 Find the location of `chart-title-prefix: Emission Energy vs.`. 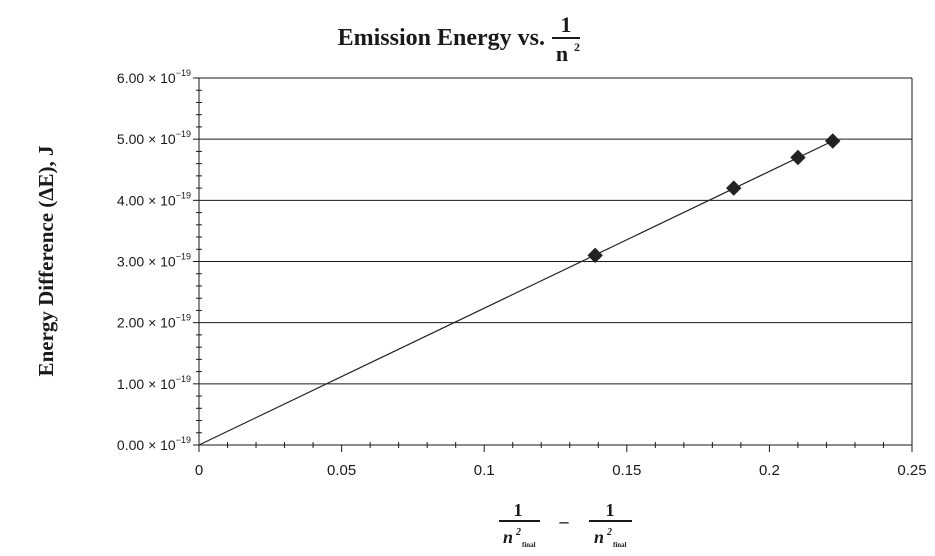

chart-title-prefix: Emission Energy vs. is located at coordinates (441, 38).